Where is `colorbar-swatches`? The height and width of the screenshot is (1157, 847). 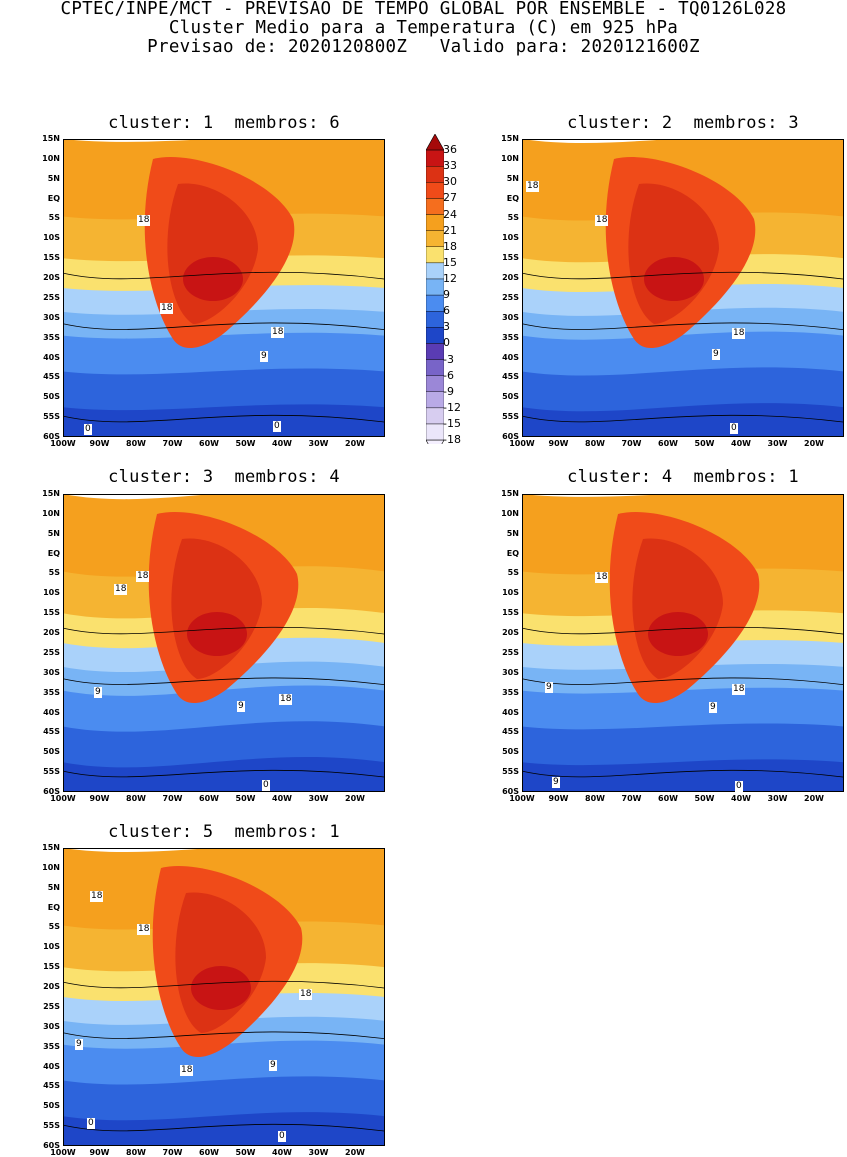 colorbar-swatches is located at coordinates (435, 289).